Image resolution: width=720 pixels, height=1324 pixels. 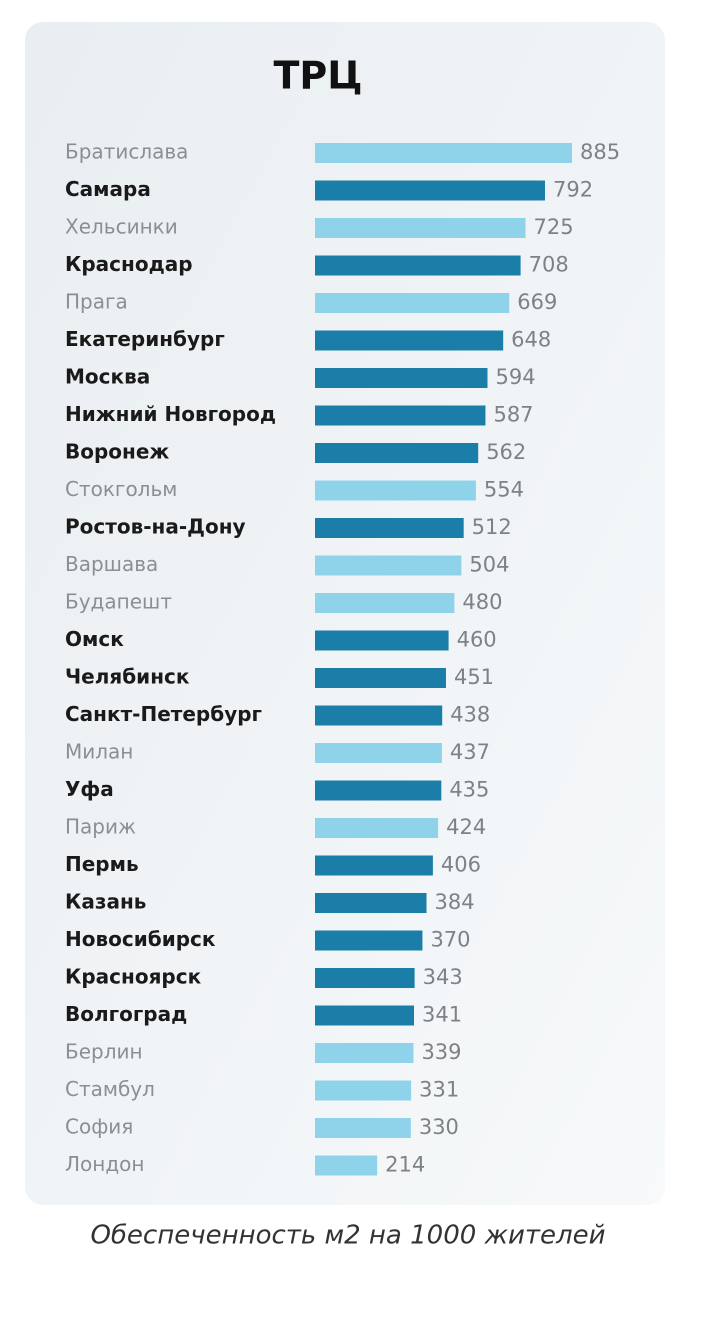 What do you see at coordinates (554, 227) in the screenshot?
I see `value-label: 725` at bounding box center [554, 227].